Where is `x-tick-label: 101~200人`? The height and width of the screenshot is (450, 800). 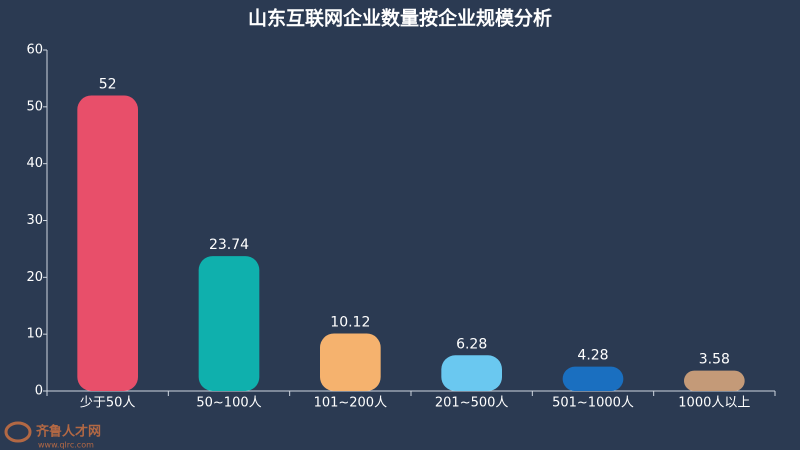
x-tick-label: 101~200人 is located at coordinates (351, 403).